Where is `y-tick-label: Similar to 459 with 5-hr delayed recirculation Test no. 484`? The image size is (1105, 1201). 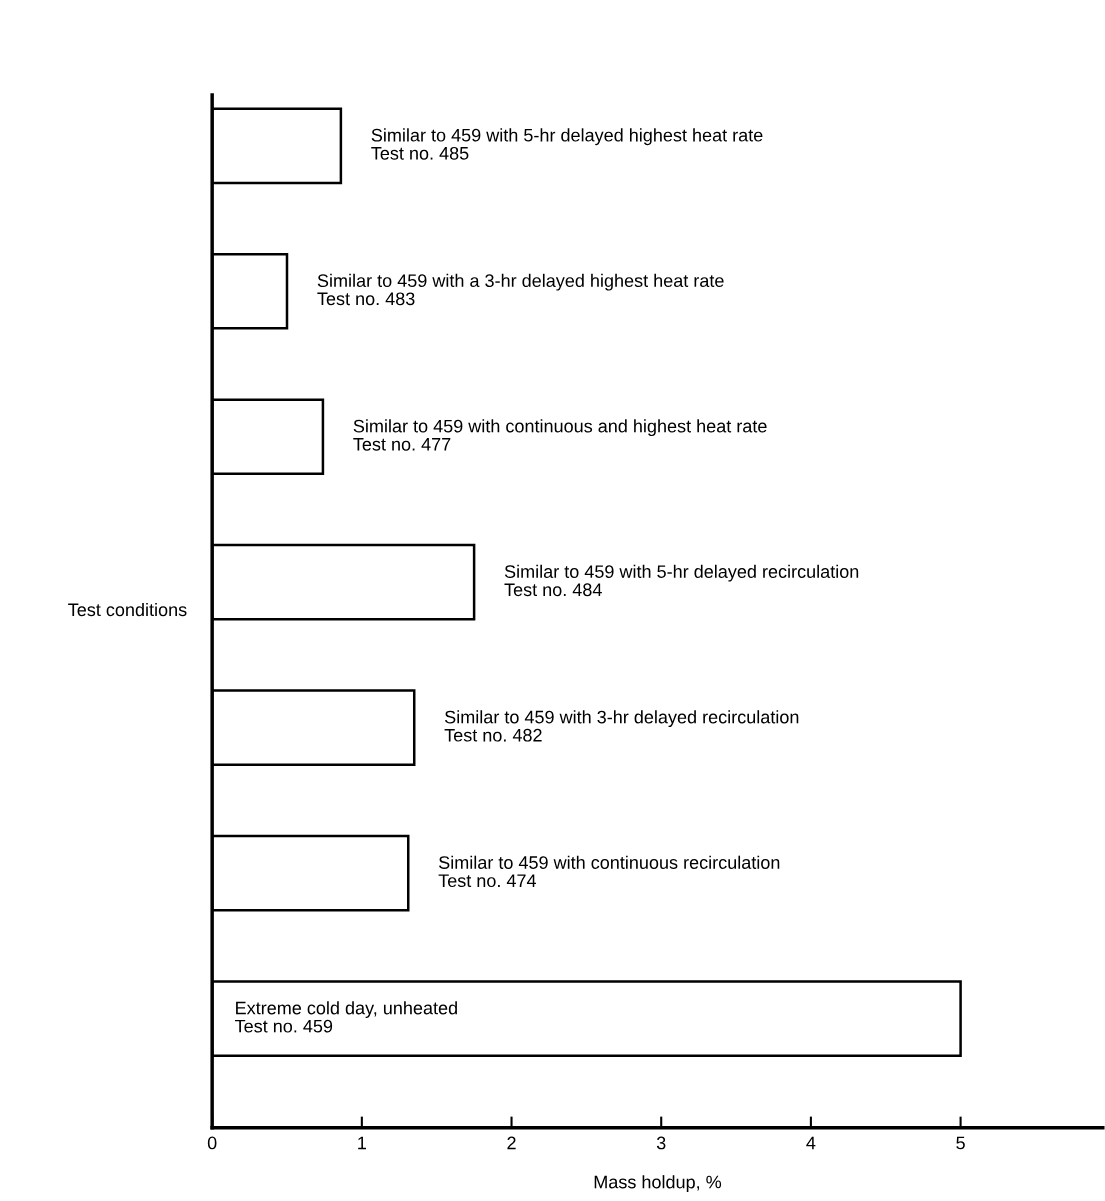
y-tick-label: Similar to 459 with 5-hr delayed recirculation Test no. 484 is located at coordinates (681, 580).